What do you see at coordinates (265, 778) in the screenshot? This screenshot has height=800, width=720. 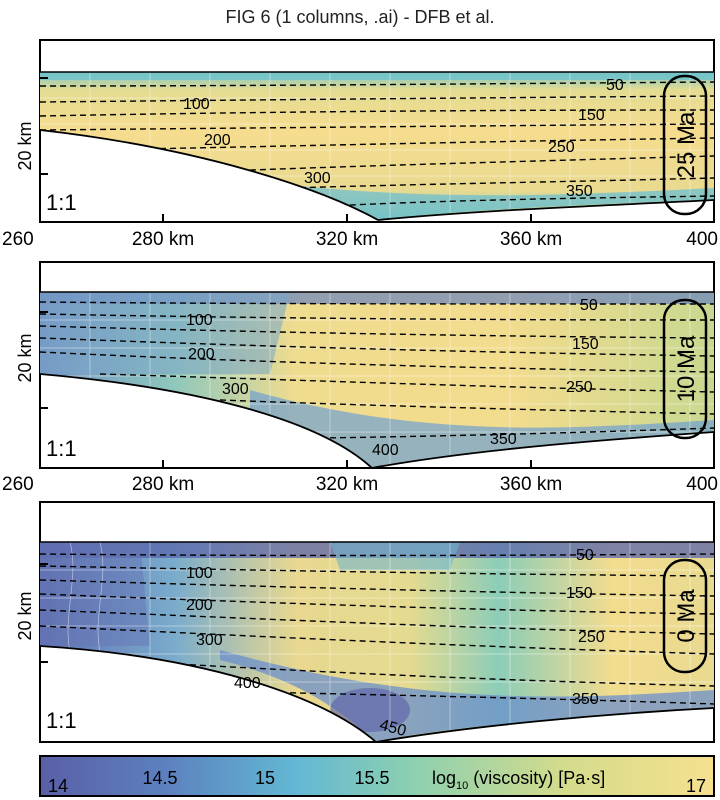 I see `colorbar-tick: 15` at bounding box center [265, 778].